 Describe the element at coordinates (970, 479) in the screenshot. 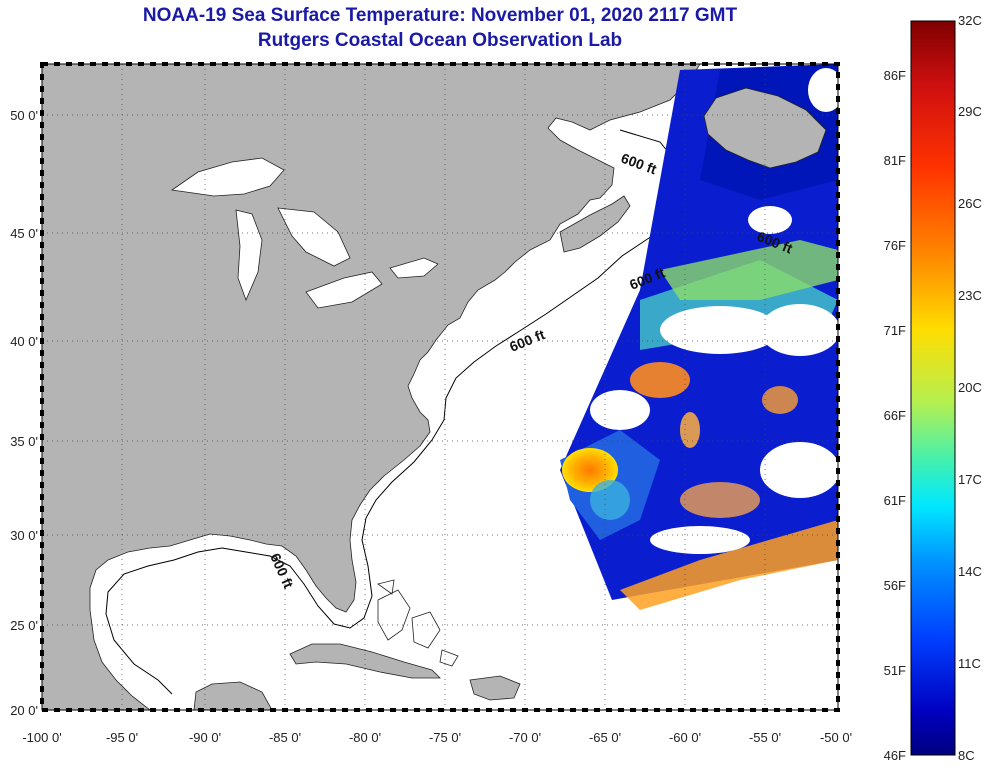

I see `colorbar-celsius-label: 17C` at that location.